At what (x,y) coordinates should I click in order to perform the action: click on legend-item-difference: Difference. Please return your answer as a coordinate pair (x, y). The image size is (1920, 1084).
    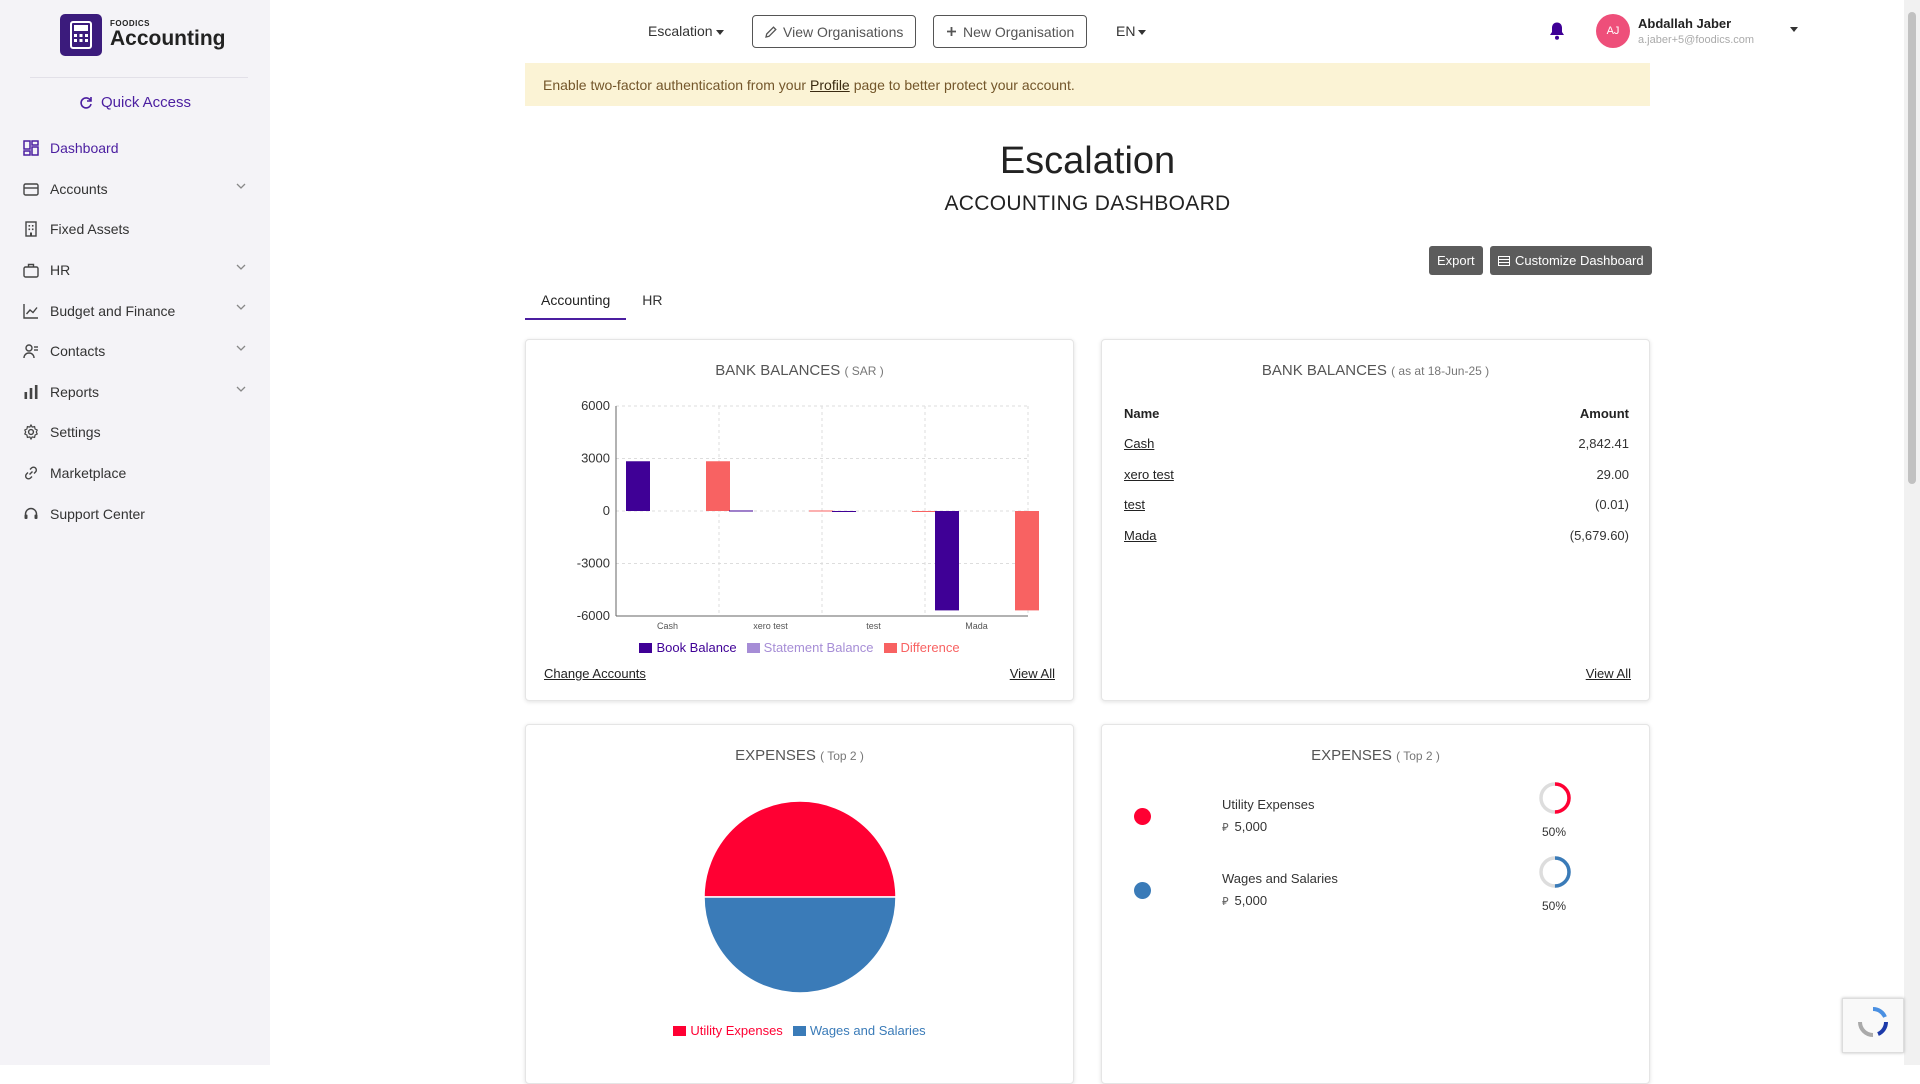
    Looking at the image, I should click on (921, 647).